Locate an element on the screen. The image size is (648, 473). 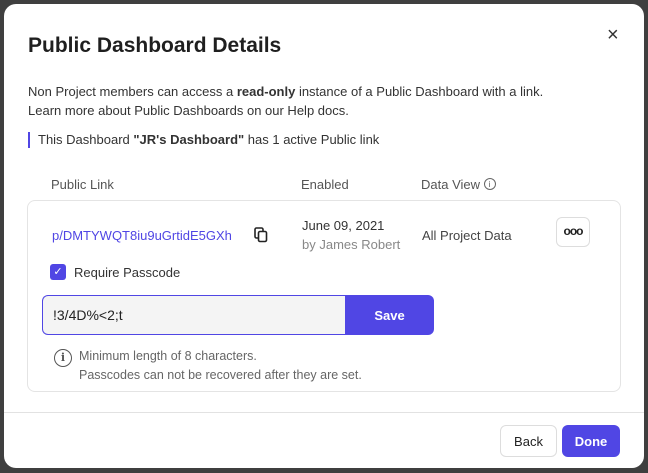
column-data-view: Data View i is located at coordinates (458, 184).